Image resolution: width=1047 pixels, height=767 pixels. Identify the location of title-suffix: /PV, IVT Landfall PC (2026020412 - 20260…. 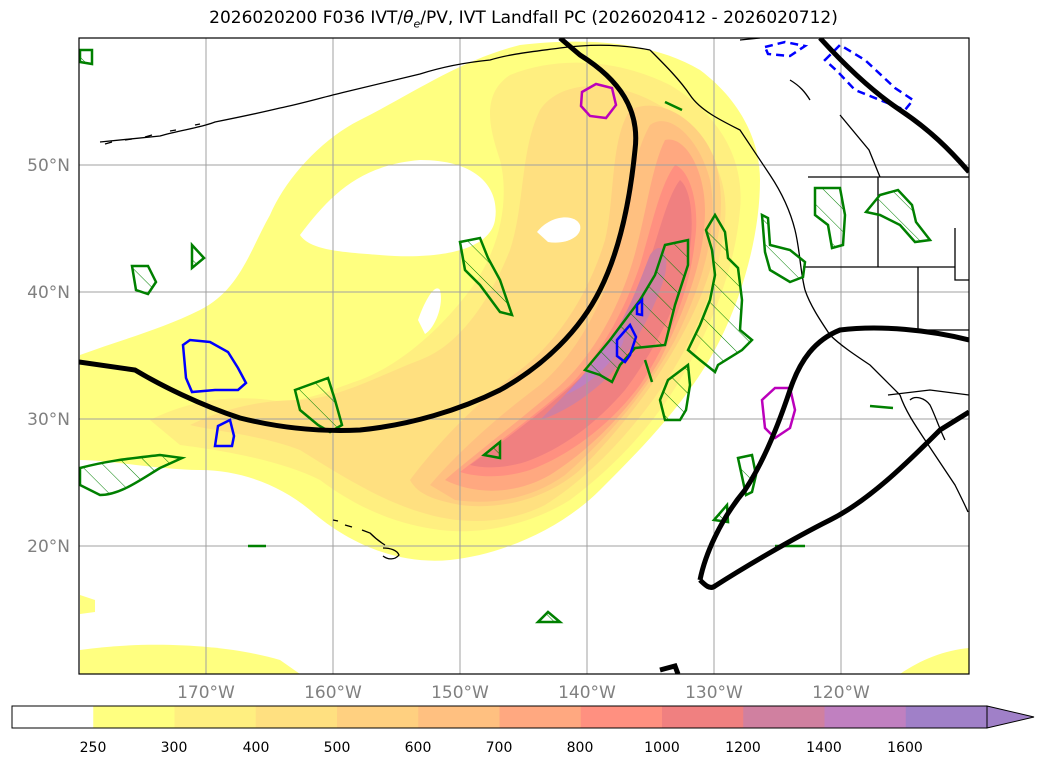
(629, 18).